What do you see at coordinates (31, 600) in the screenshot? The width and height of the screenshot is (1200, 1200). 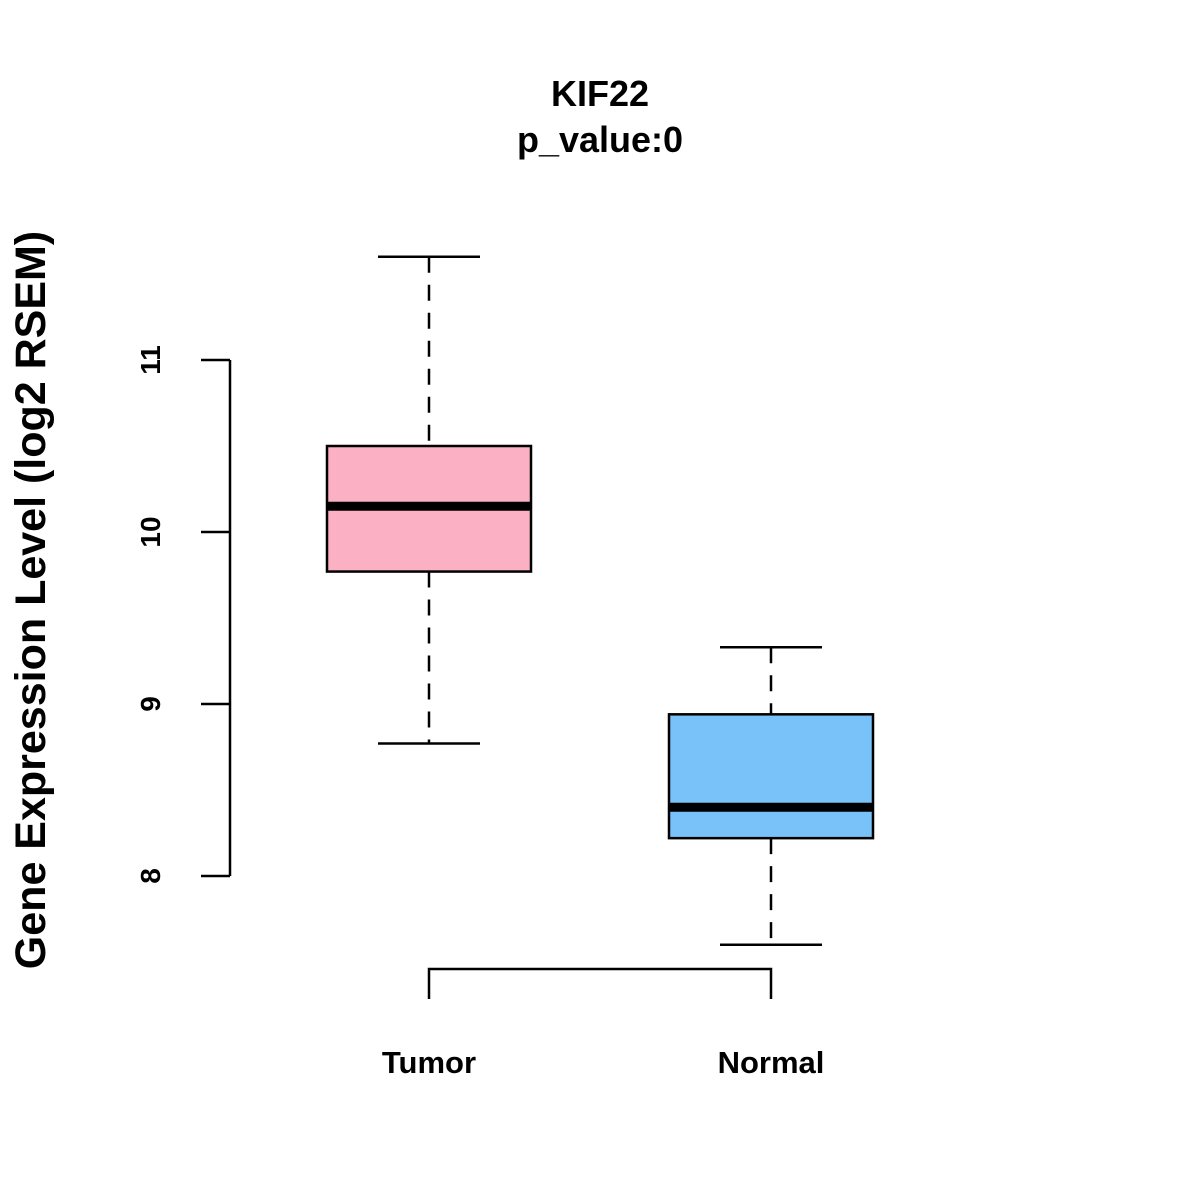 I see `y-axis-label: Gene Expression Level (log2 RSEM)` at bounding box center [31, 600].